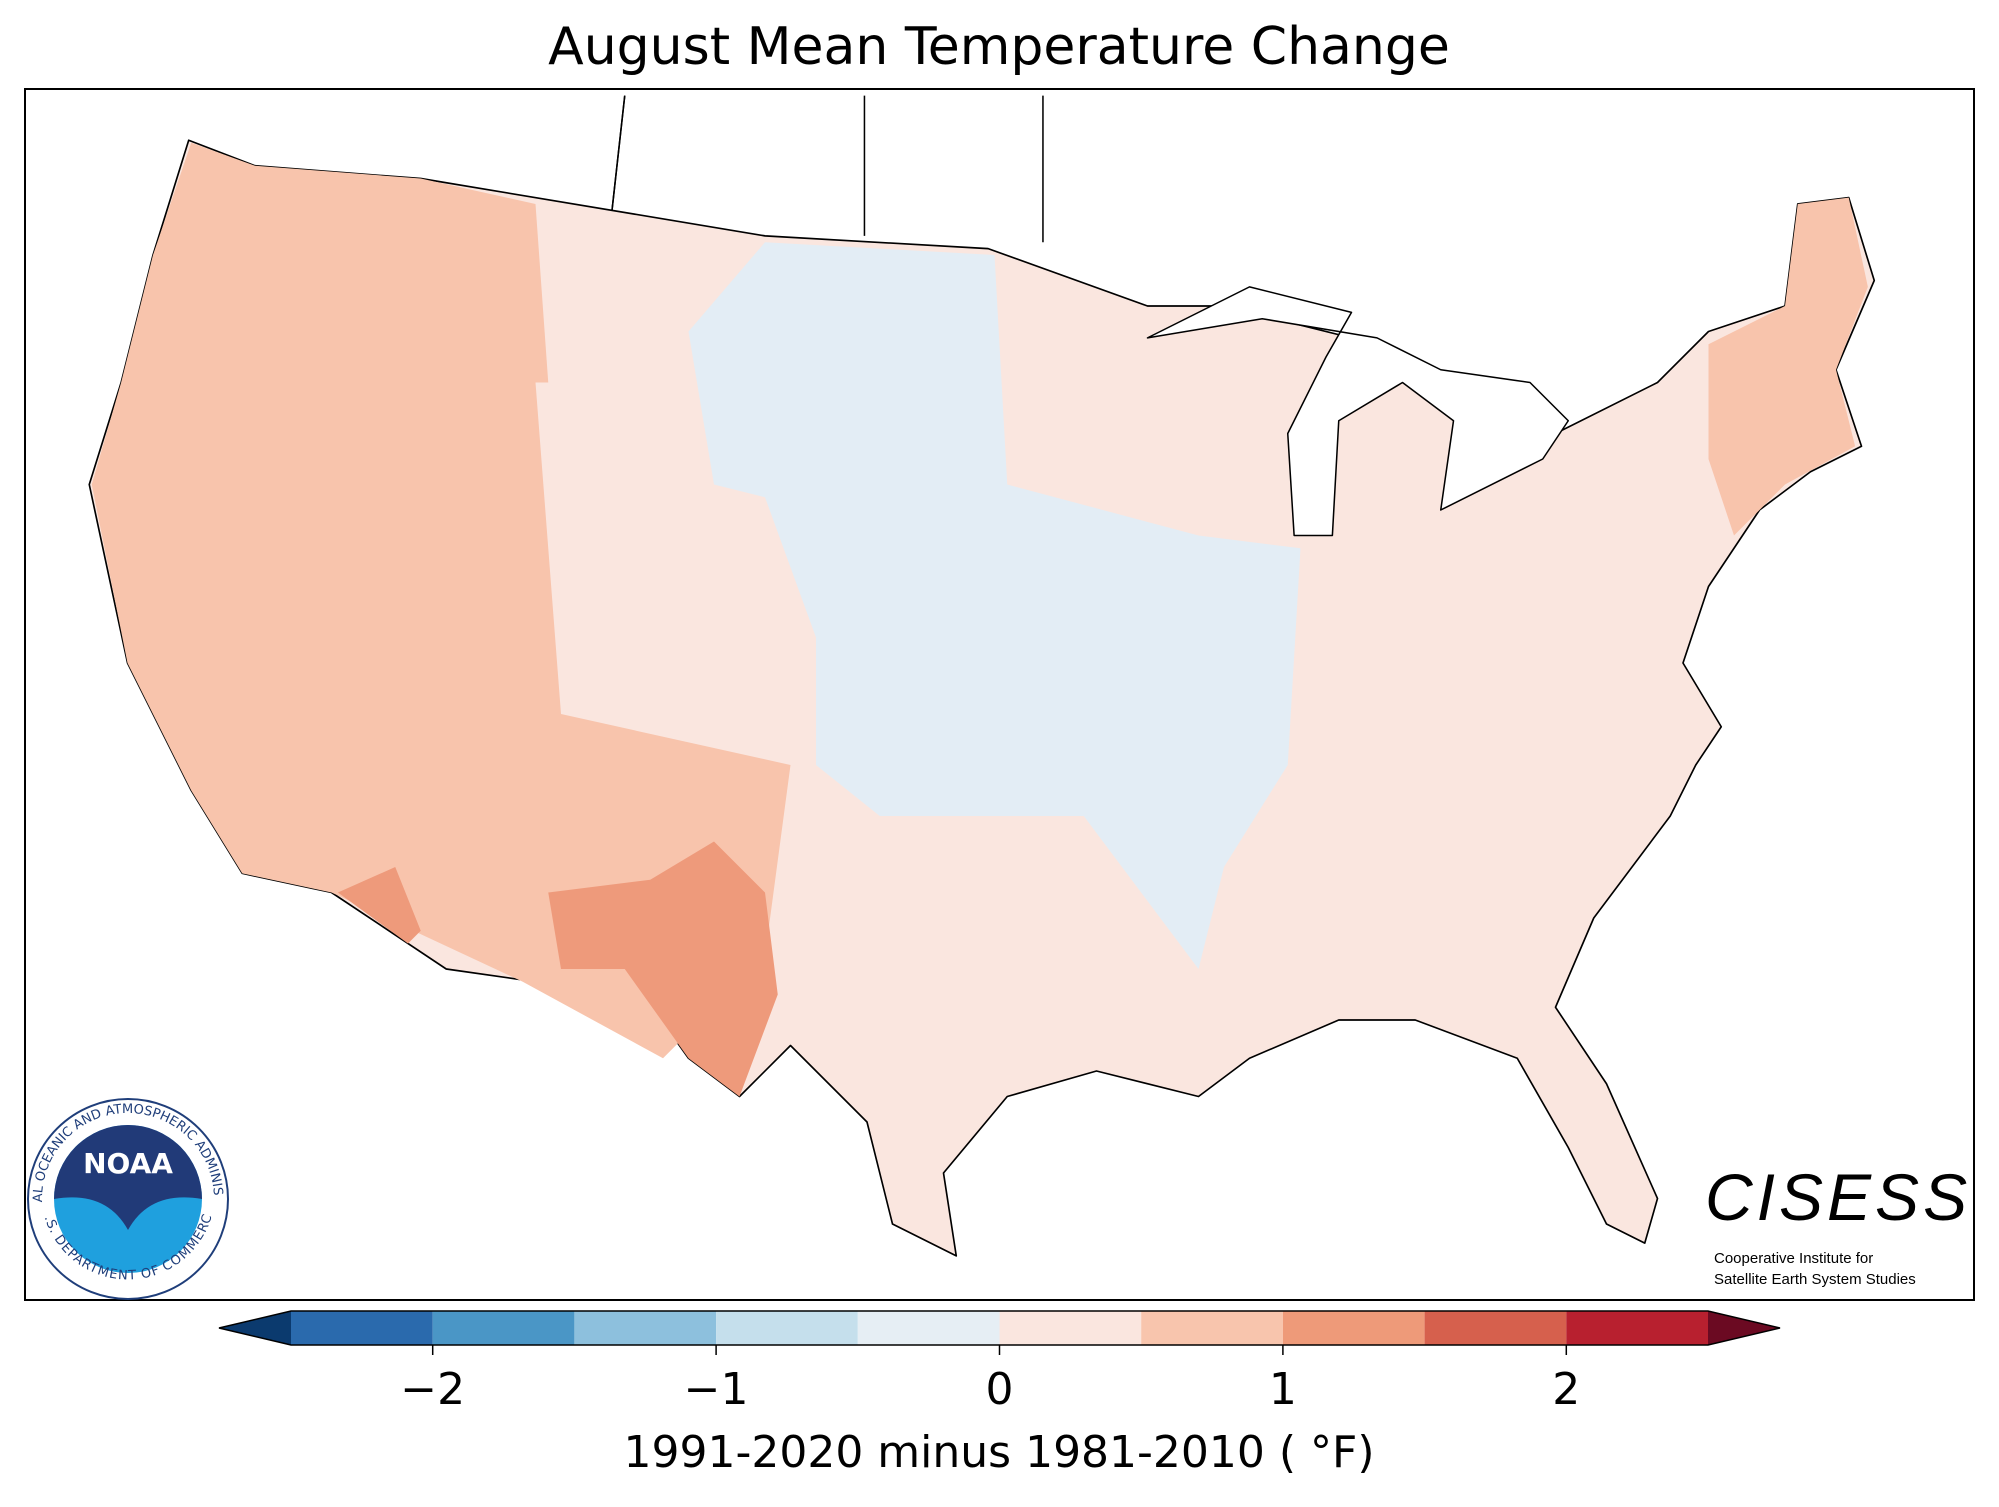  Describe the element at coordinates (1358, 411) in the screenshot. I see `great-lakes` at that location.